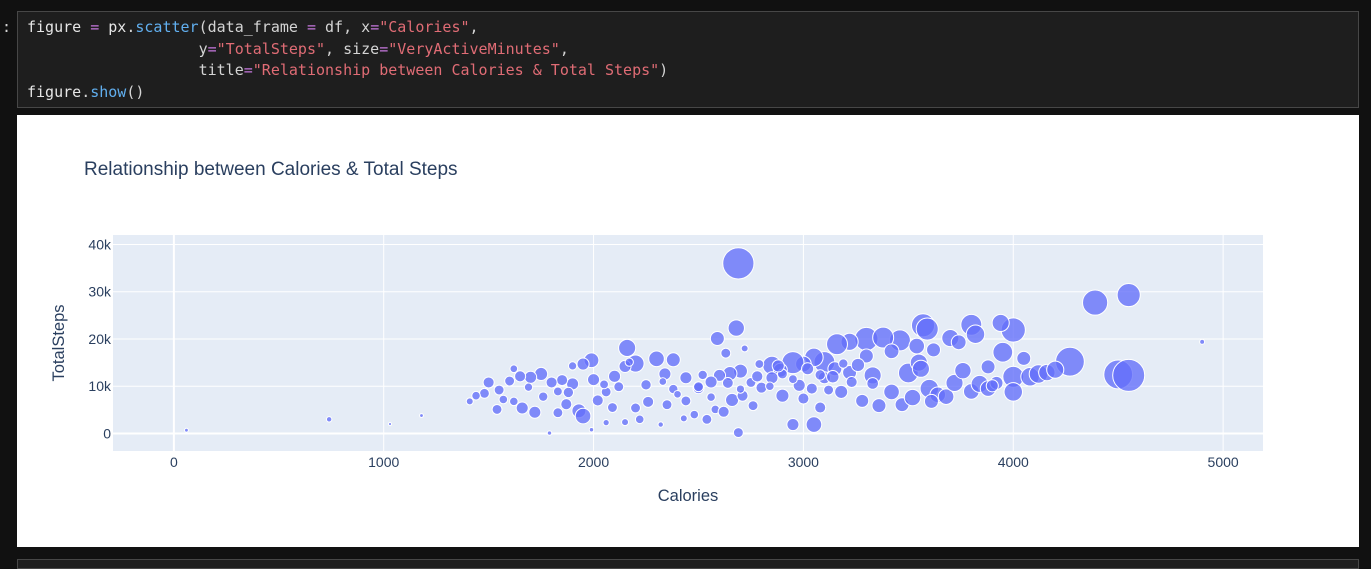 This screenshot has width=1371, height=569. What do you see at coordinates (271, 48) in the screenshot?
I see `code-token: "TotalSteps"` at bounding box center [271, 48].